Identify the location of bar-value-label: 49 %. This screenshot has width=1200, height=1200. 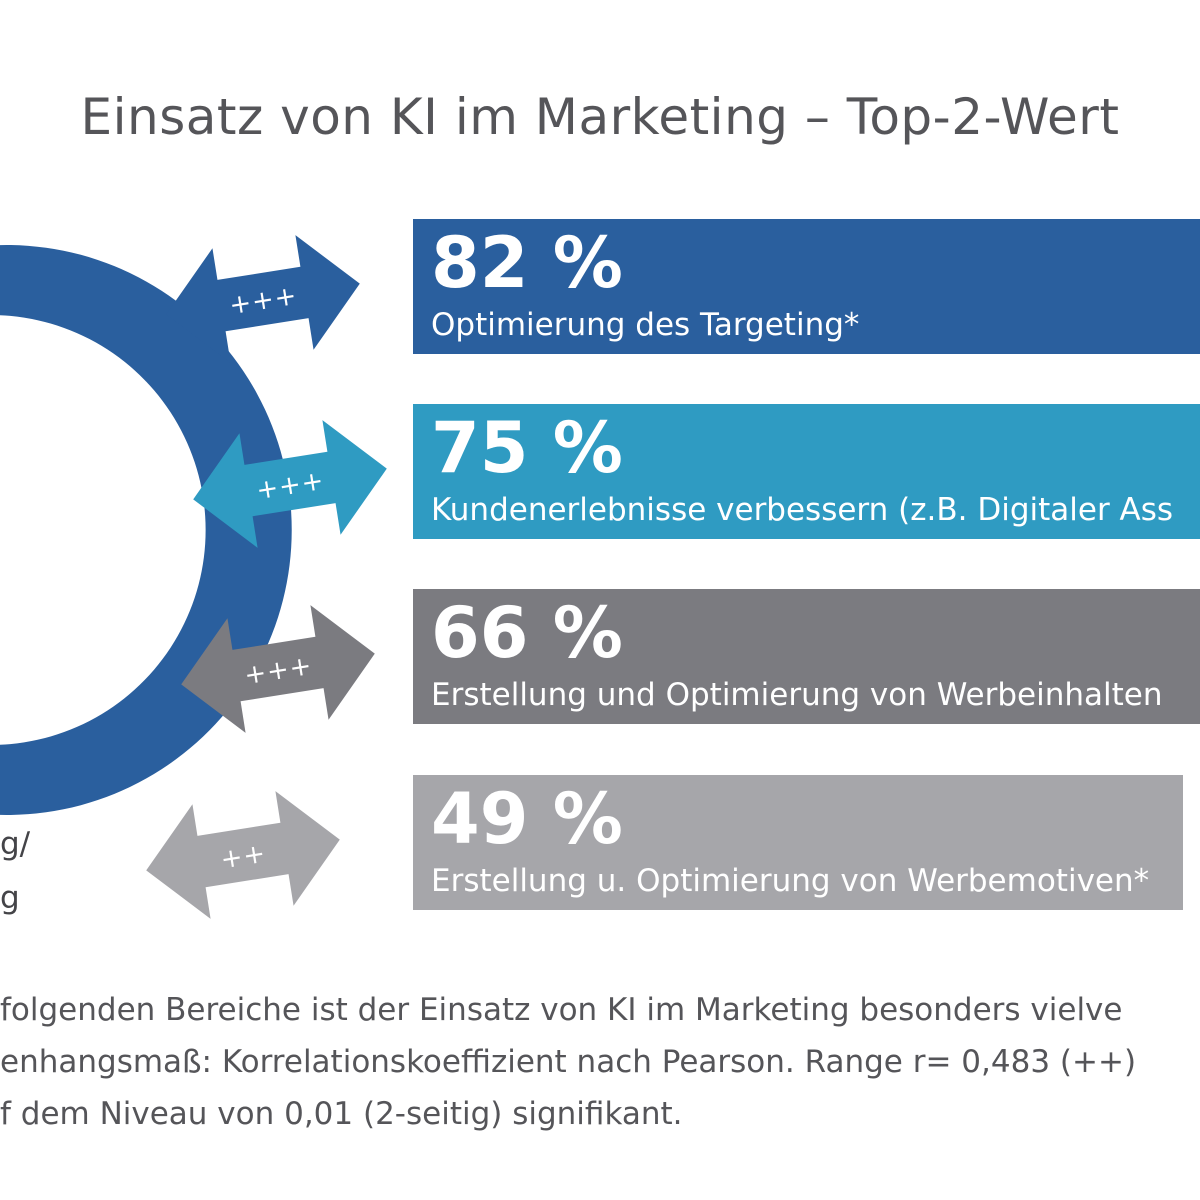
(527, 819).